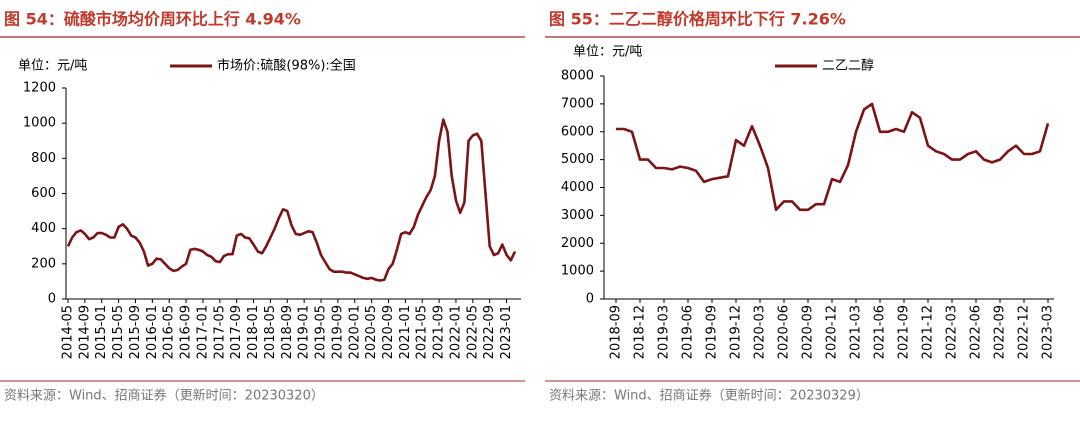 This screenshot has height=425, width=1080. Describe the element at coordinates (880, 332) in the screenshot. I see `x-tick-label: 2021-06` at that location.